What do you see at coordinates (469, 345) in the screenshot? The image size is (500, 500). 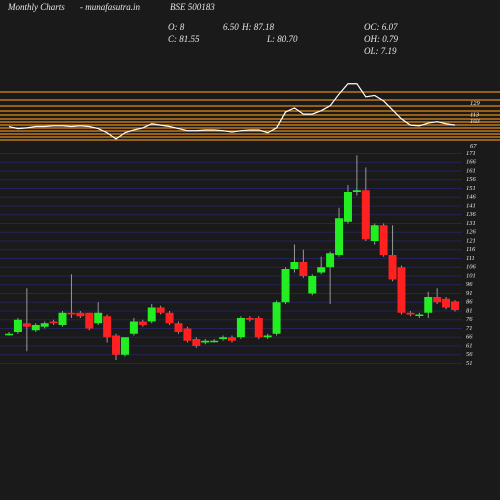 I see `y-tick-label: 61` at bounding box center [469, 345].